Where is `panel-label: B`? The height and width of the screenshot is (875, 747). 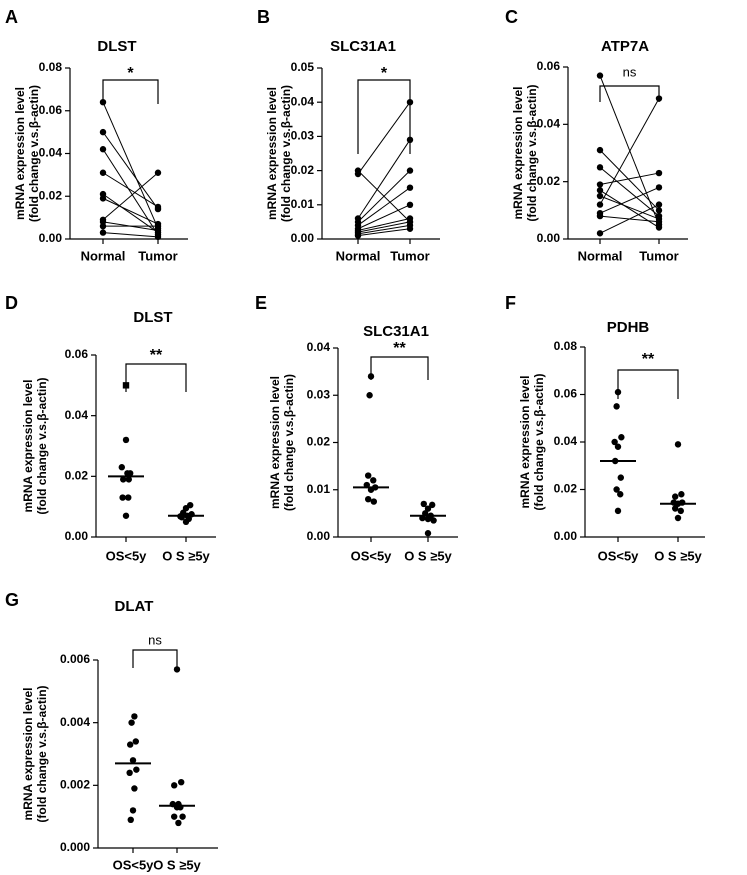
panel-label: B is located at coordinates (263, 17).